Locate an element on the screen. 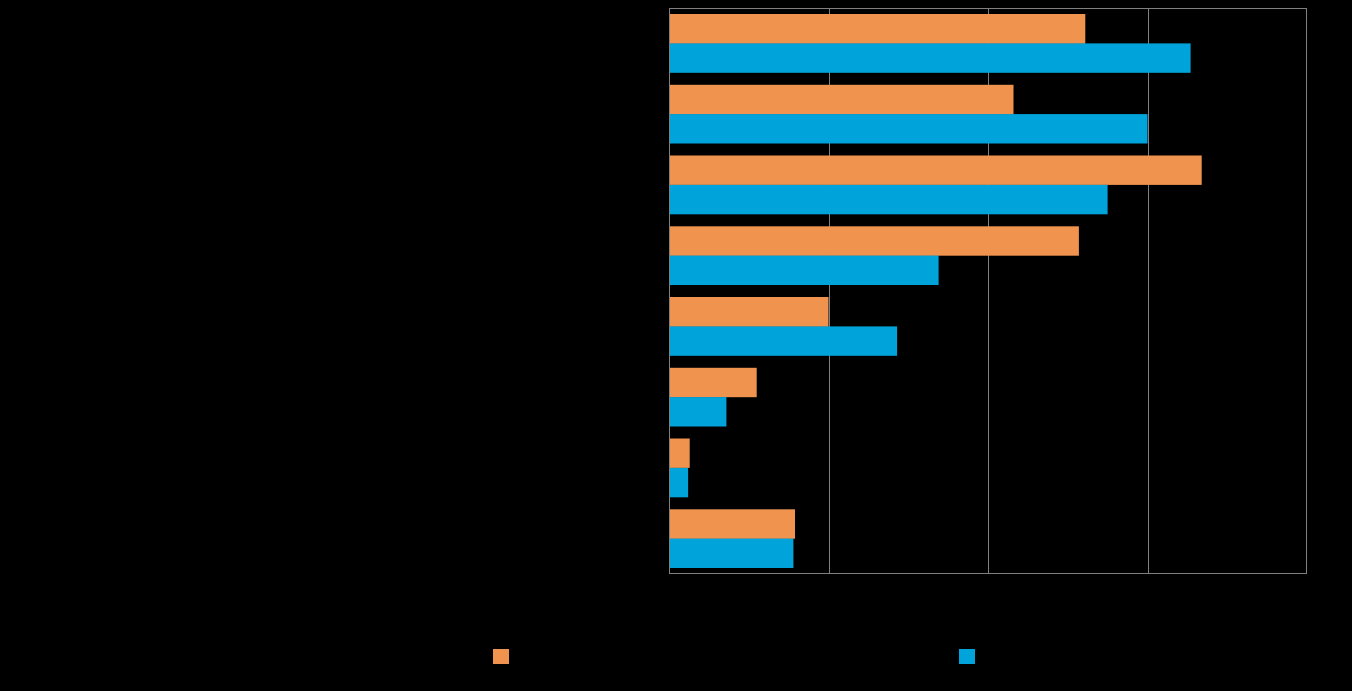  bar-series0-cat1 is located at coordinates (841, 99).